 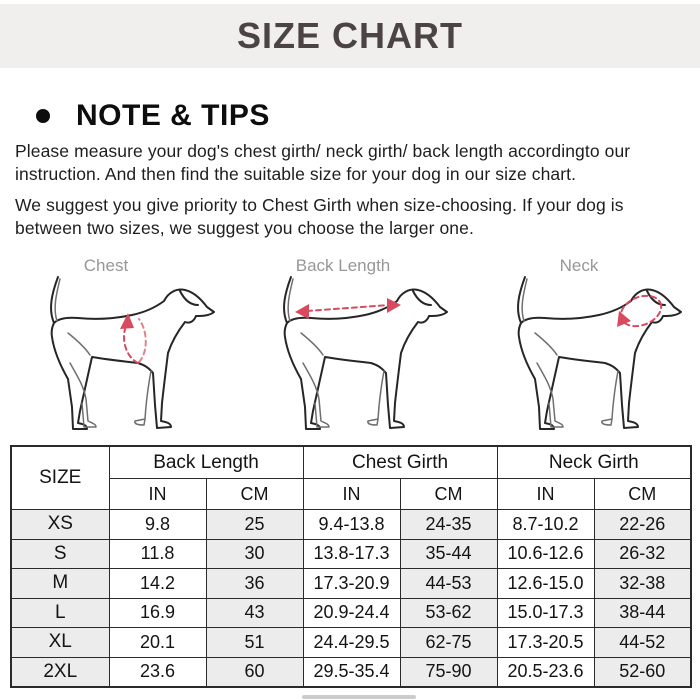 I want to click on value-cell: 20.1, so click(x=157, y=642).